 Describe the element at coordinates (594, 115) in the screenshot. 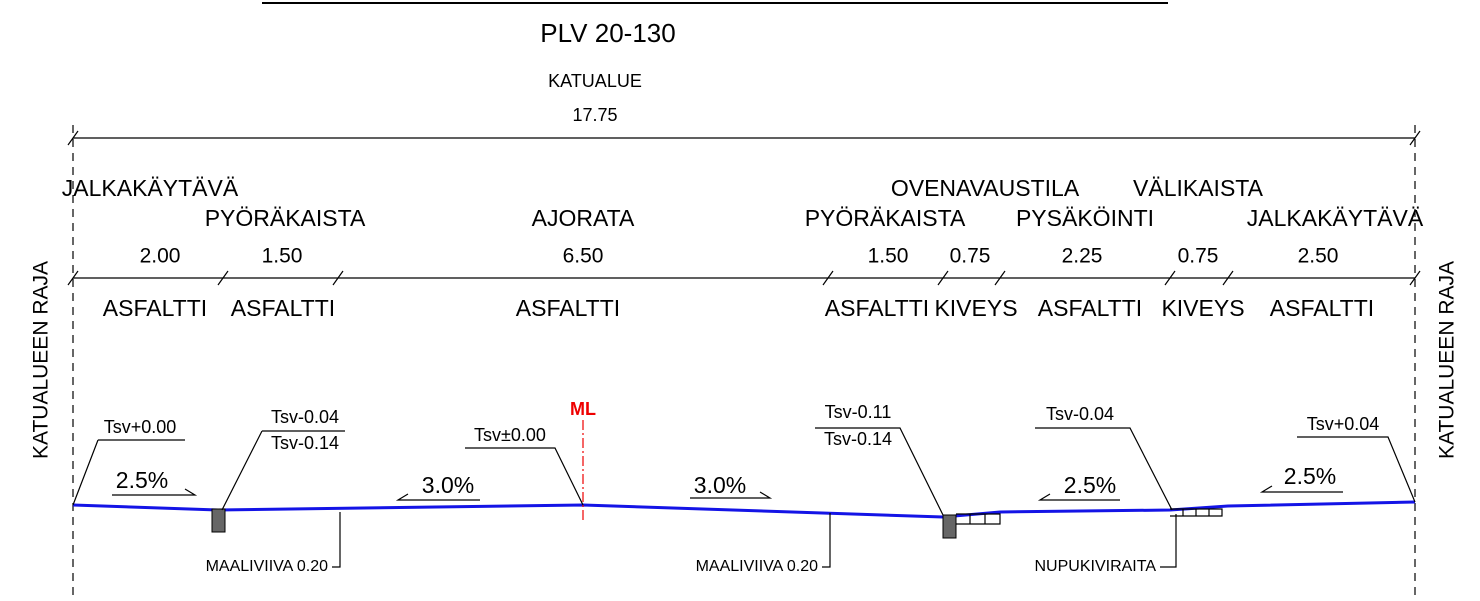

I see `area-width: 17.75` at that location.